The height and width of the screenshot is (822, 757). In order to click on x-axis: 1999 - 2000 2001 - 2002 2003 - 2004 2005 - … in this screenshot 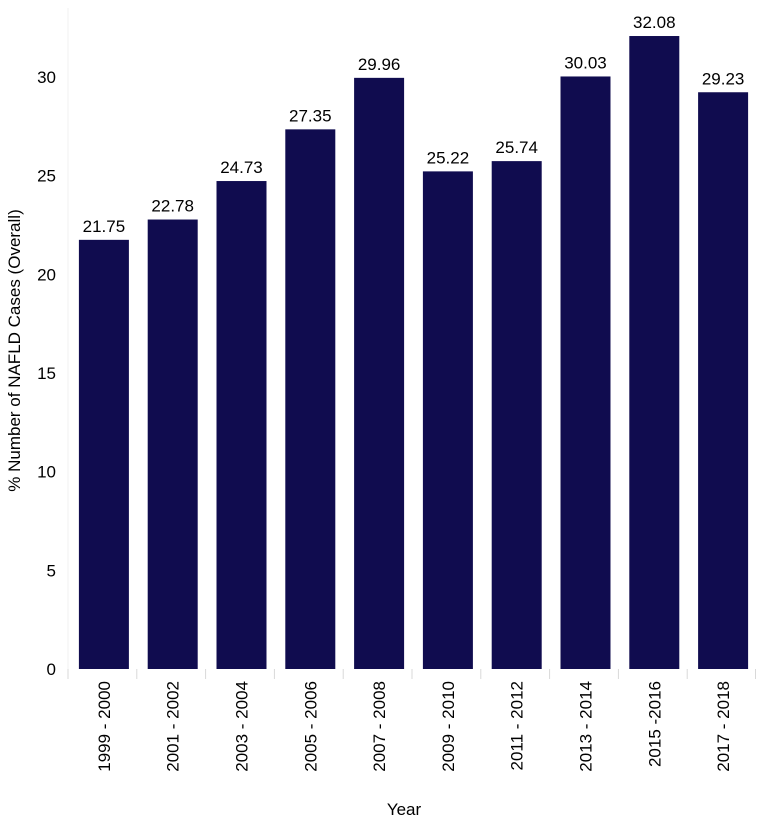, I will do `click(411, 720)`.